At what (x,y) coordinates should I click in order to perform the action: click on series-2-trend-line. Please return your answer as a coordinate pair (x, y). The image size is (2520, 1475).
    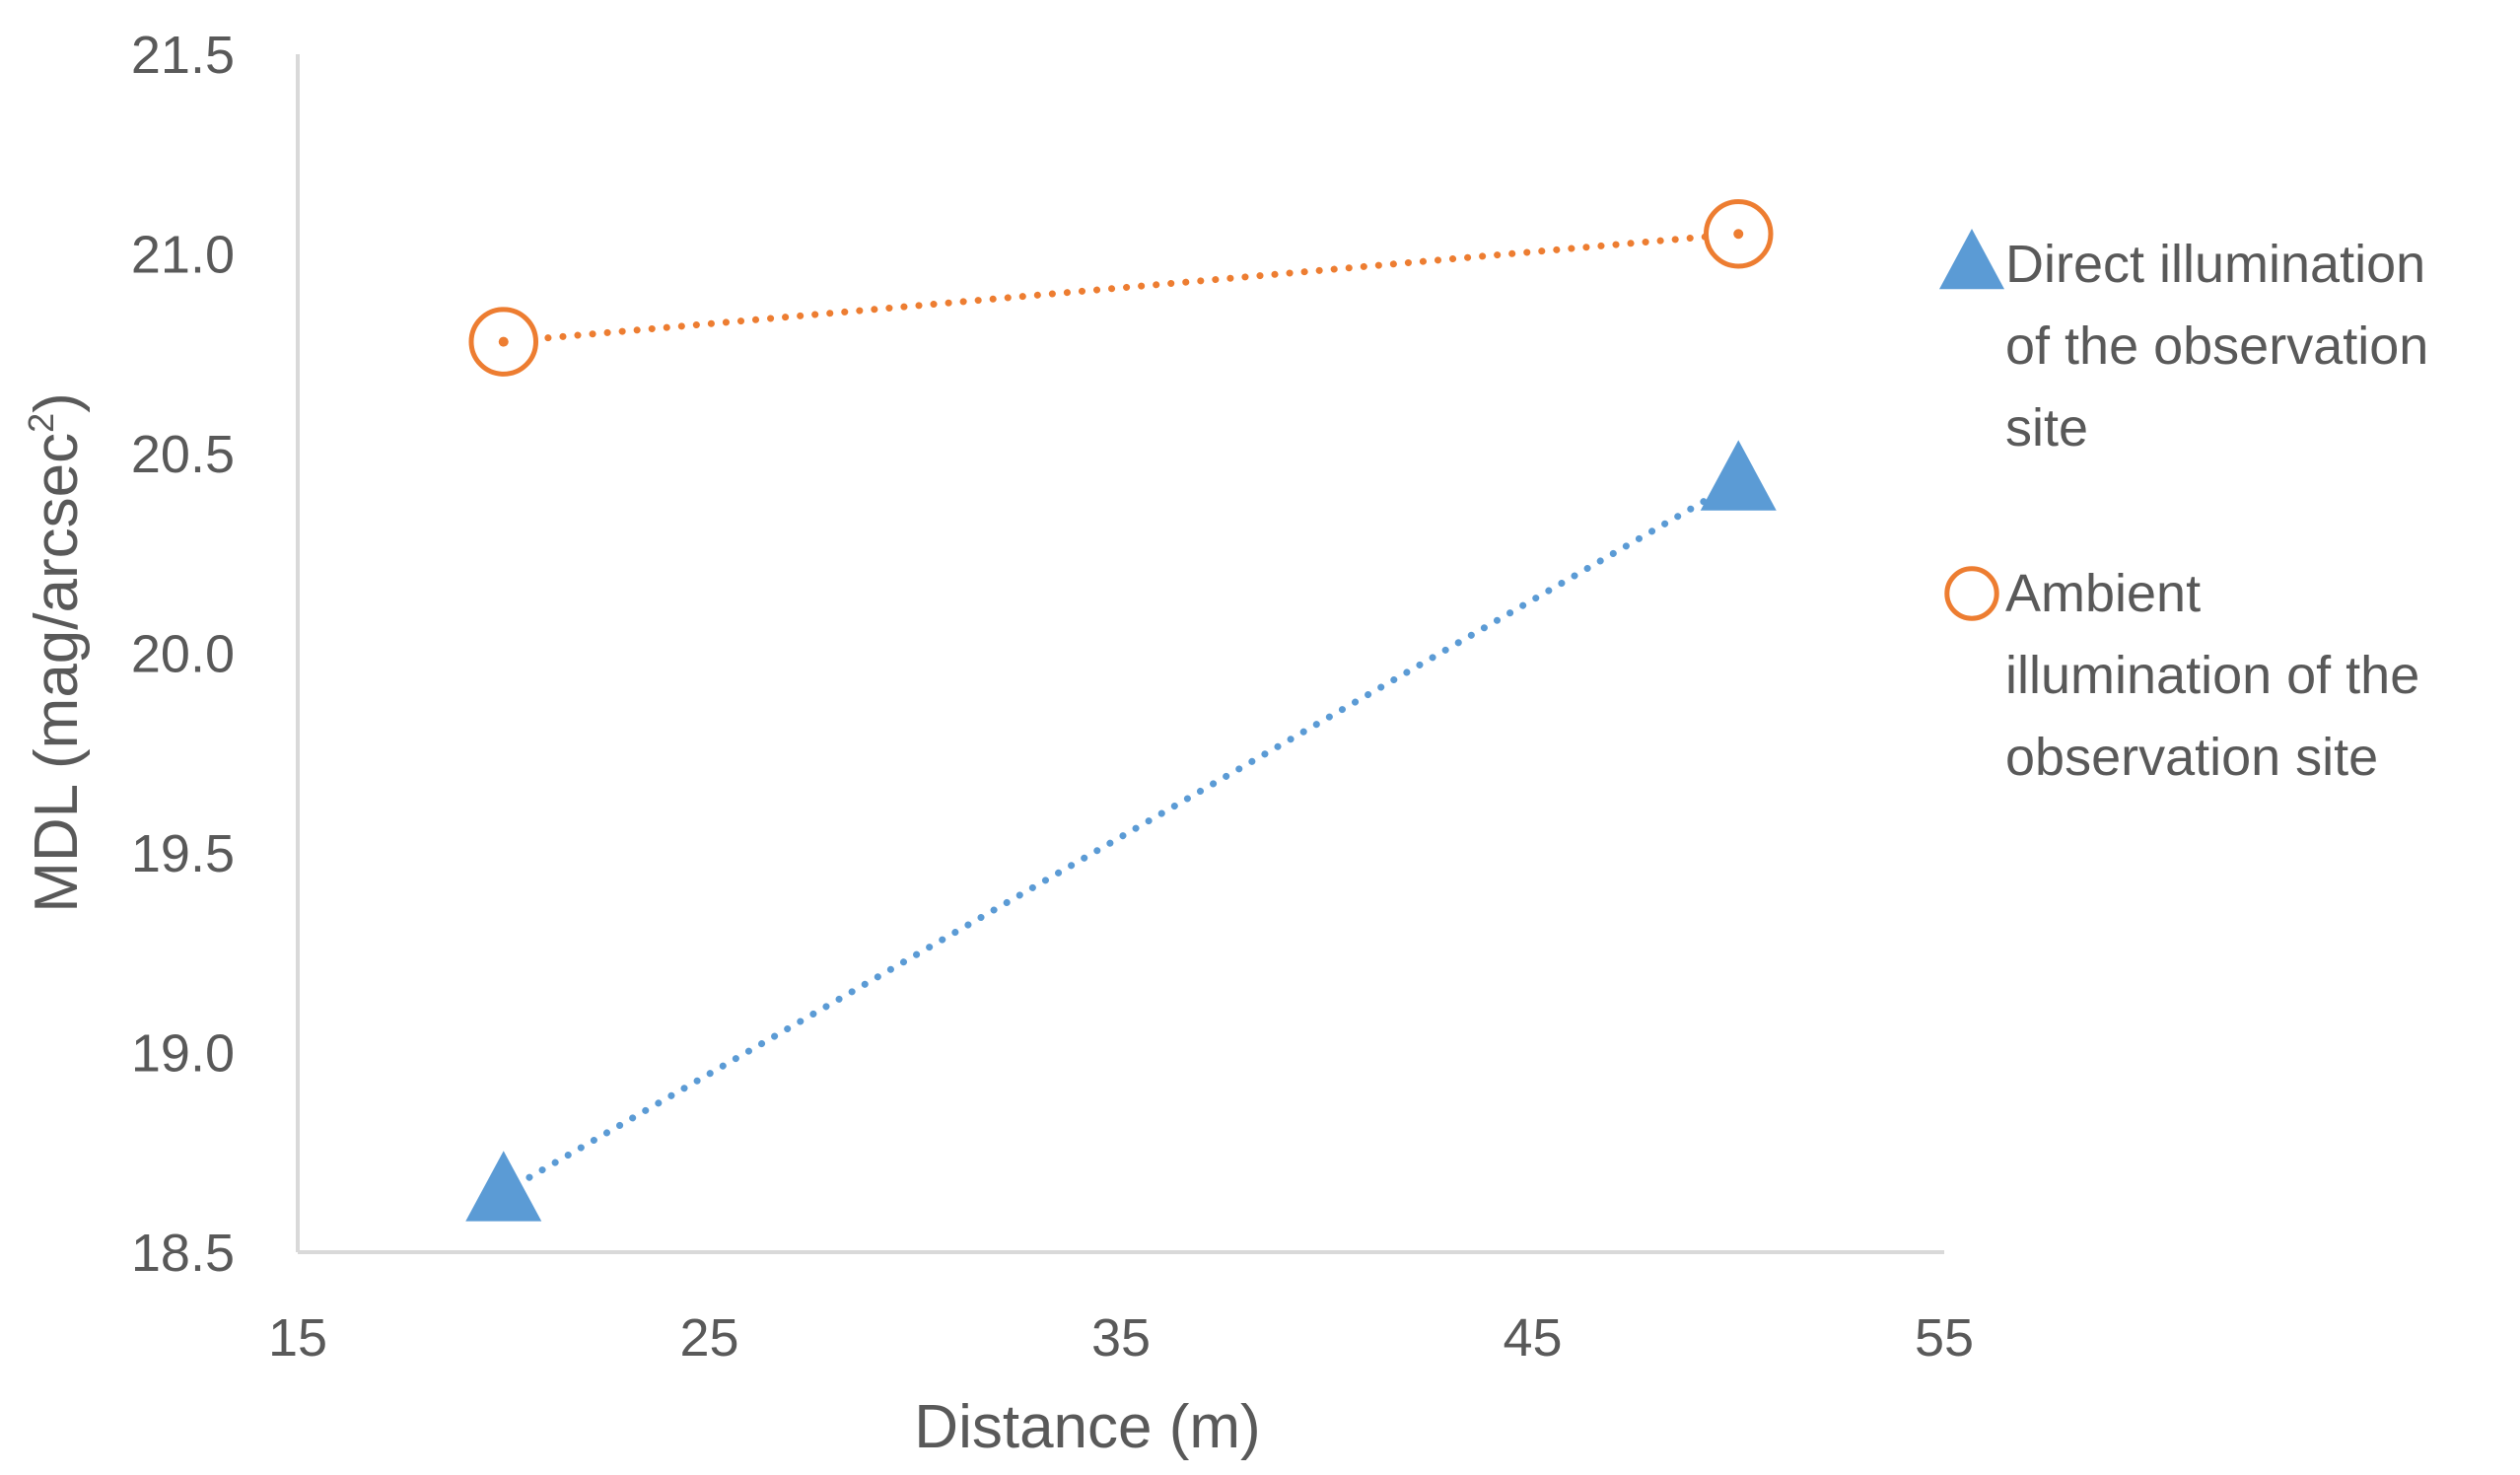
    Looking at the image, I should click on (1121, 288).